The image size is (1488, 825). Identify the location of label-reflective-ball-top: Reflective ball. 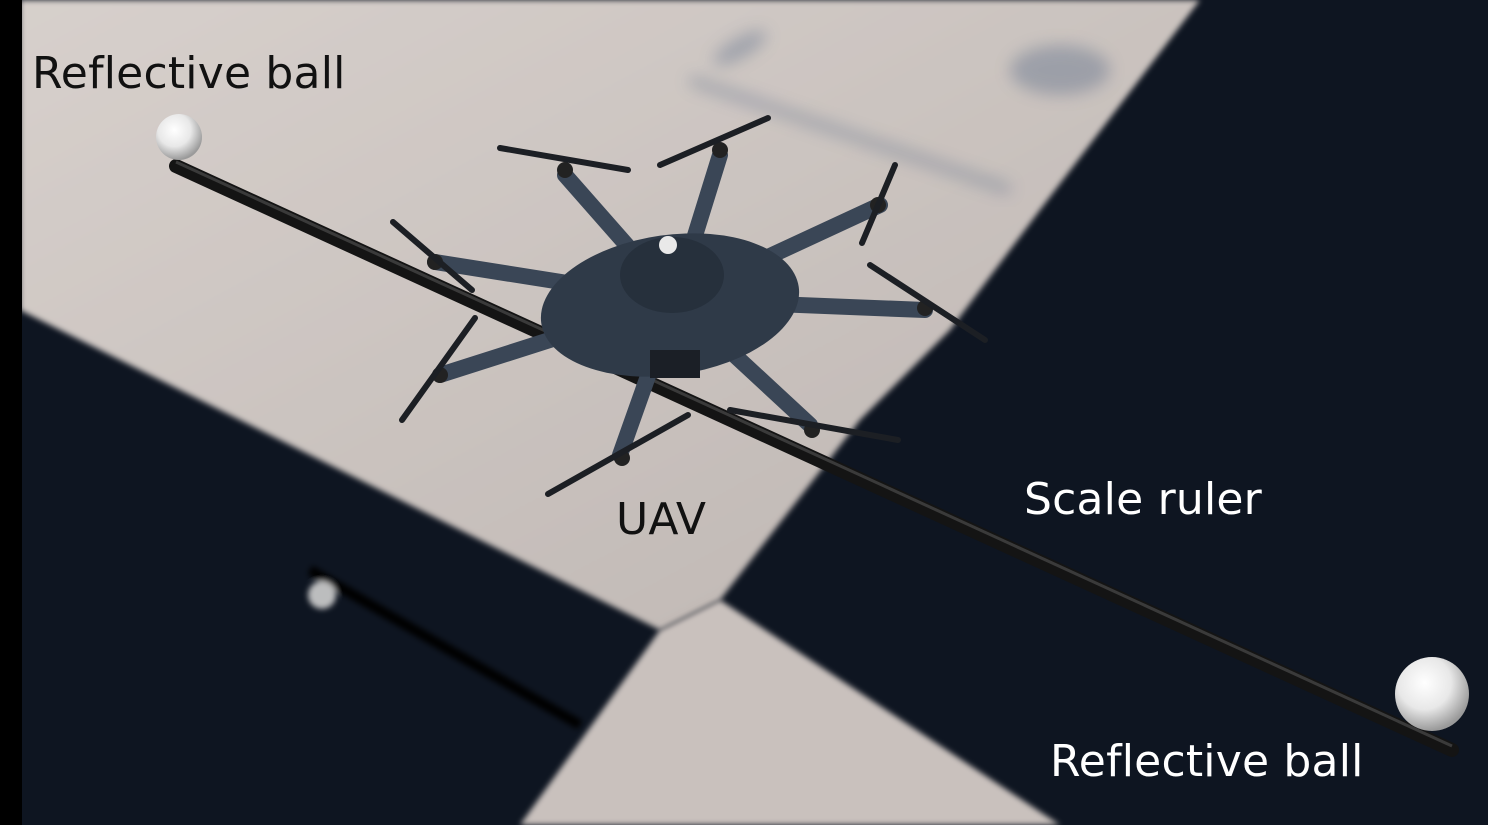
(189, 73).